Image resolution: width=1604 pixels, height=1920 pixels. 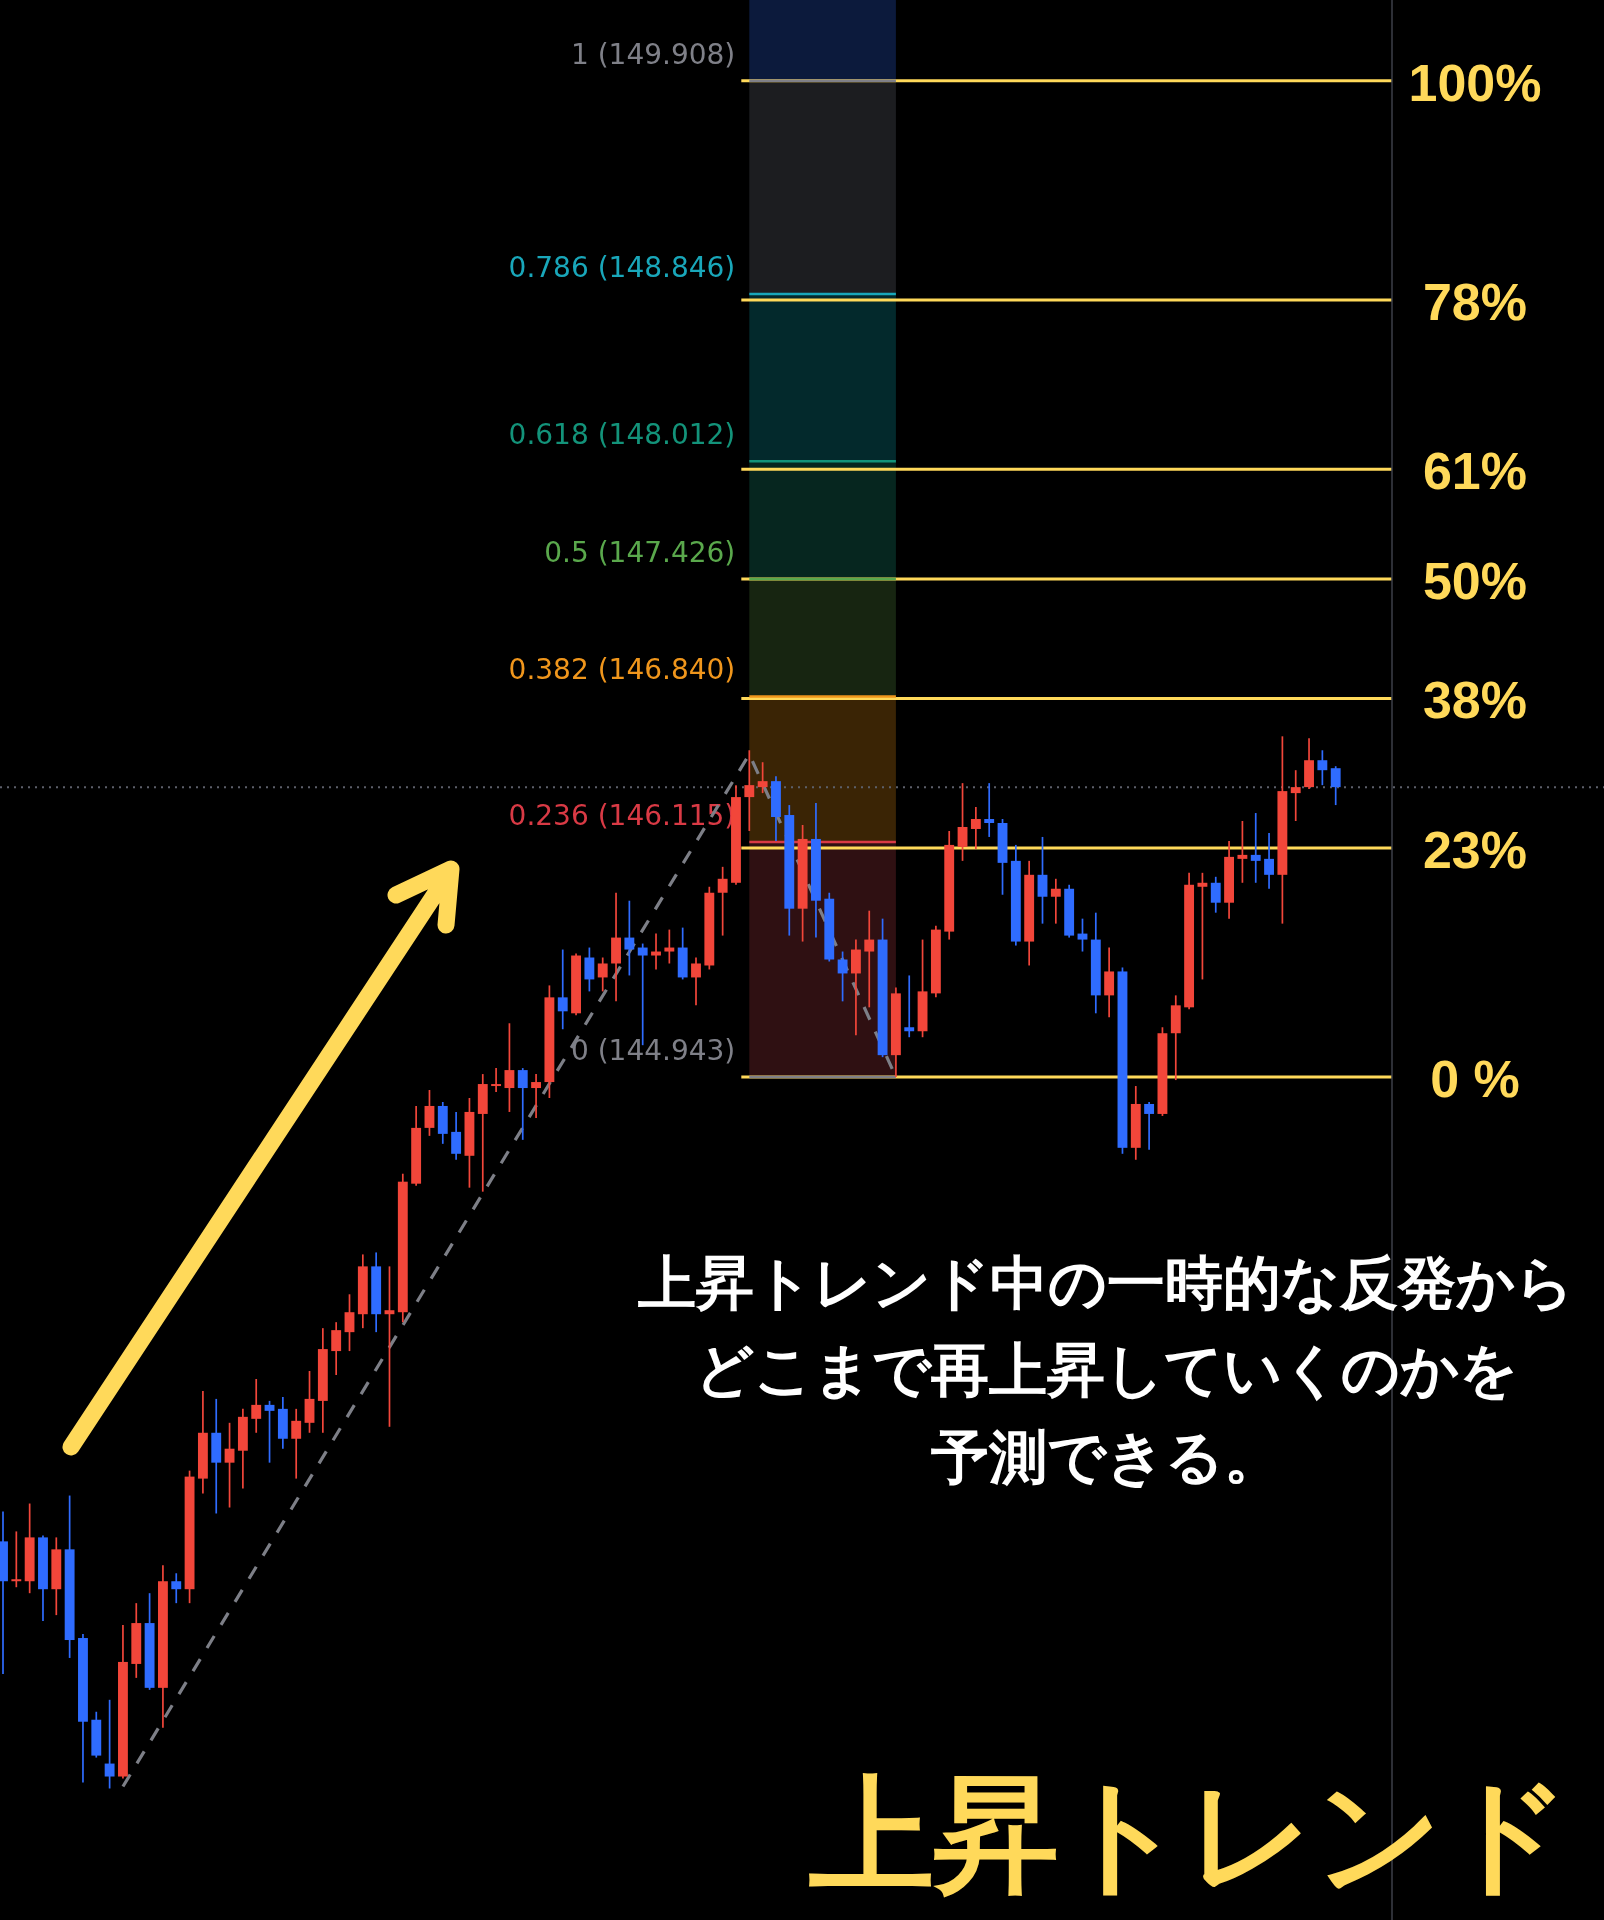 I want to click on annotation: どこまで再上昇していくのかを, so click(x=1106, y=1369).